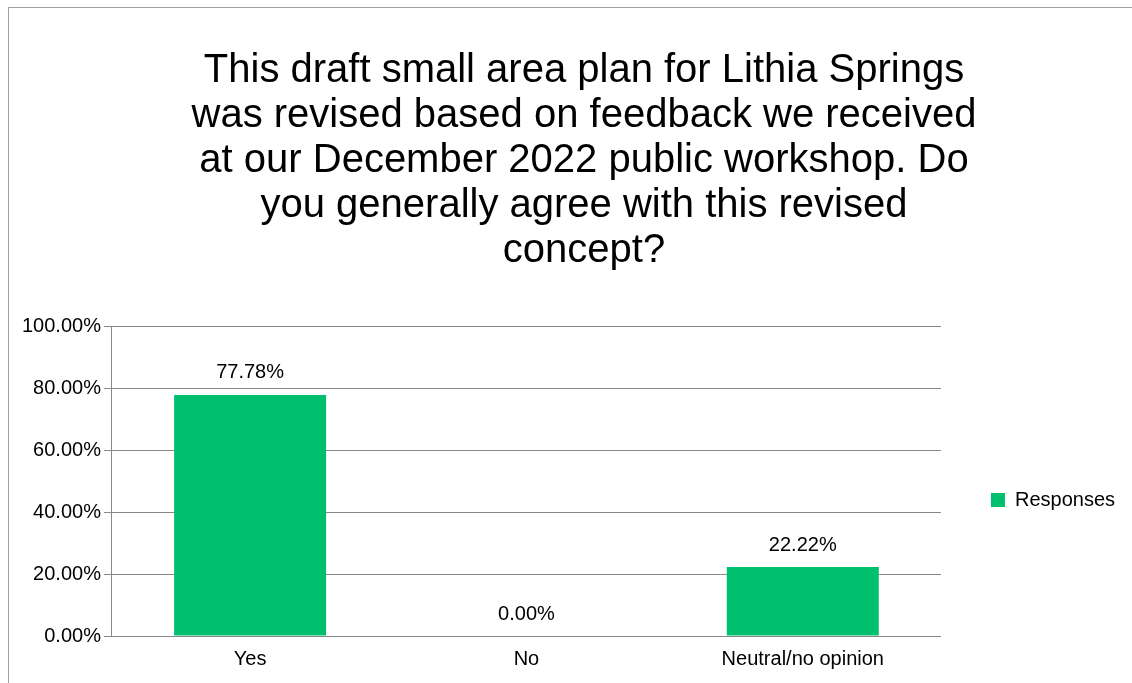  Describe the element at coordinates (250, 371) in the screenshot. I see `data-label: 77.78%` at that location.